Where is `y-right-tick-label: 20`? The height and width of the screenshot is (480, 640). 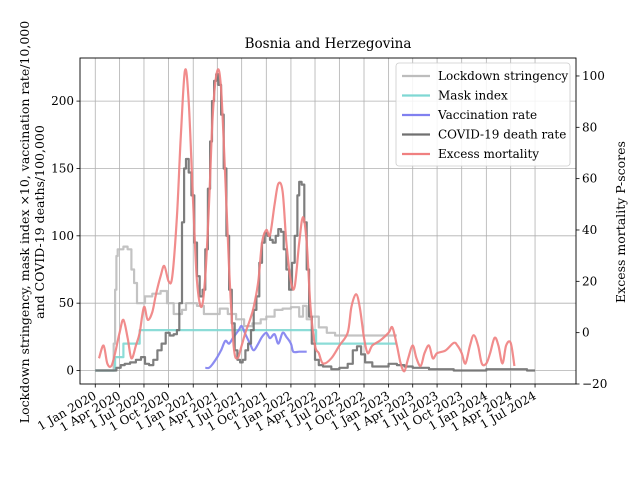
y-right-tick-label: 20 is located at coordinates (589, 281).